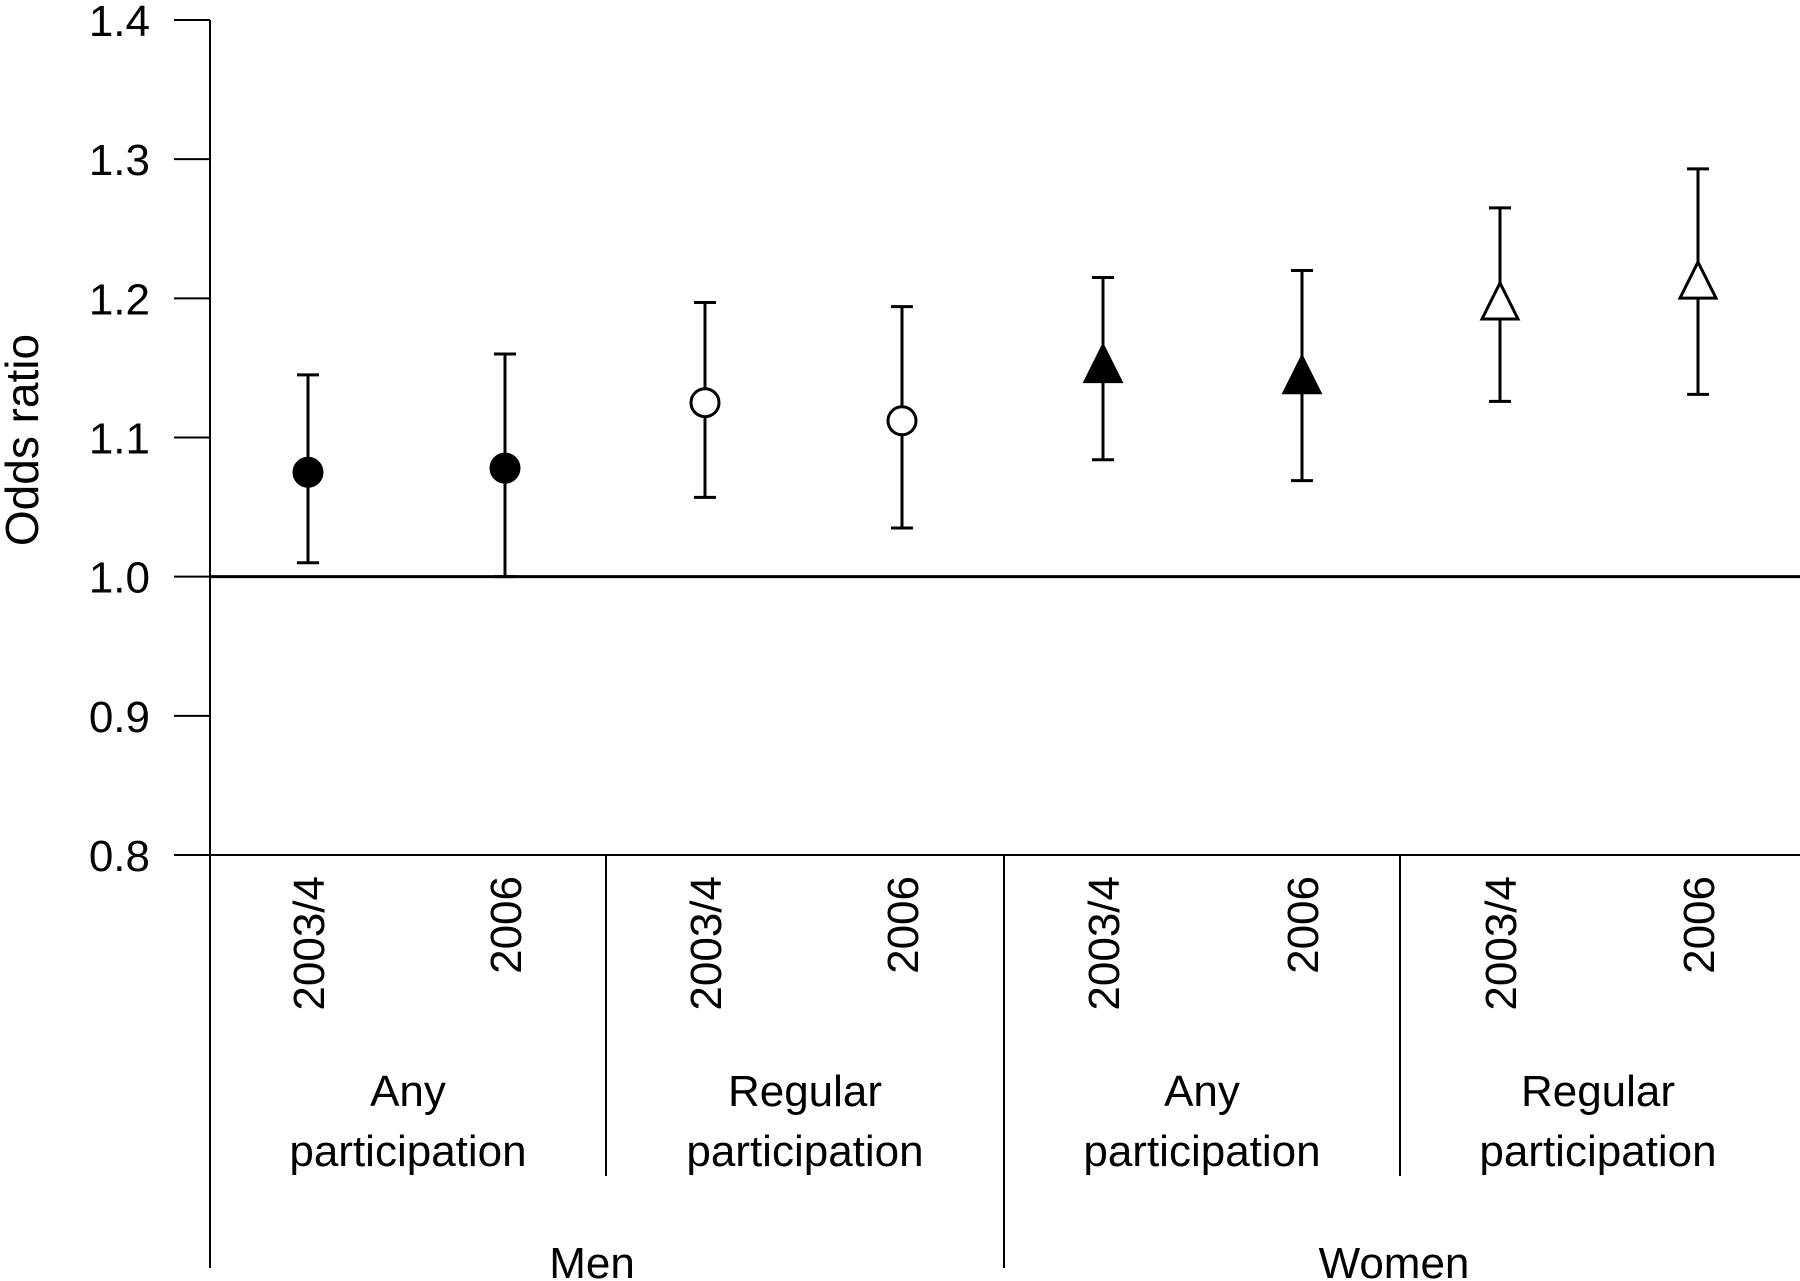 The image size is (1800, 1281). I want to click on y-tick-label: 1.2, so click(119, 299).